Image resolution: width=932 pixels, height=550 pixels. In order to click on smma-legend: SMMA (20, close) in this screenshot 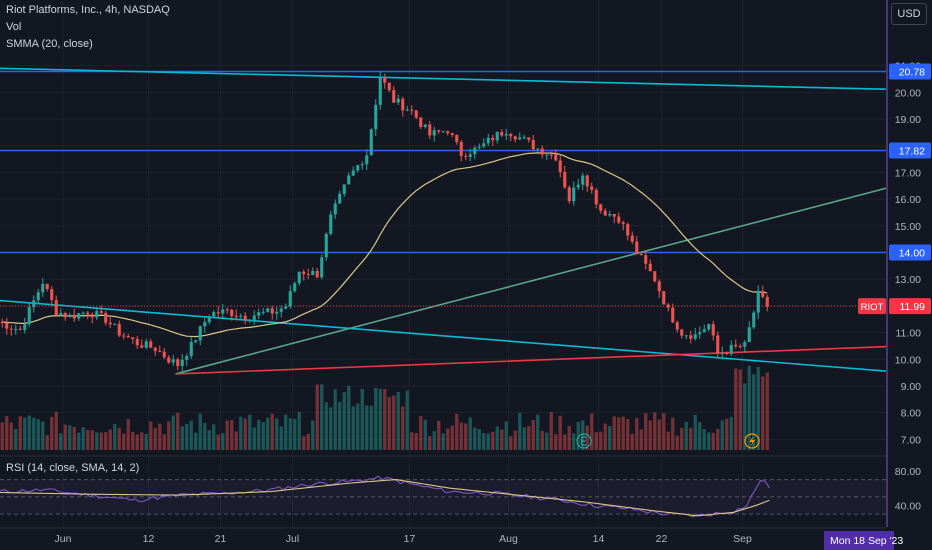, I will do `click(49, 44)`.